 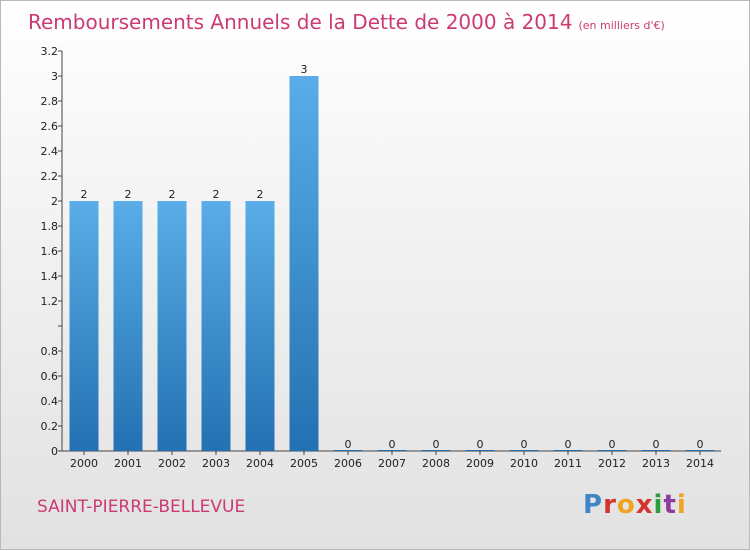 What do you see at coordinates (612, 463) in the screenshot?
I see `x-tick-label-2012: 2012` at bounding box center [612, 463].